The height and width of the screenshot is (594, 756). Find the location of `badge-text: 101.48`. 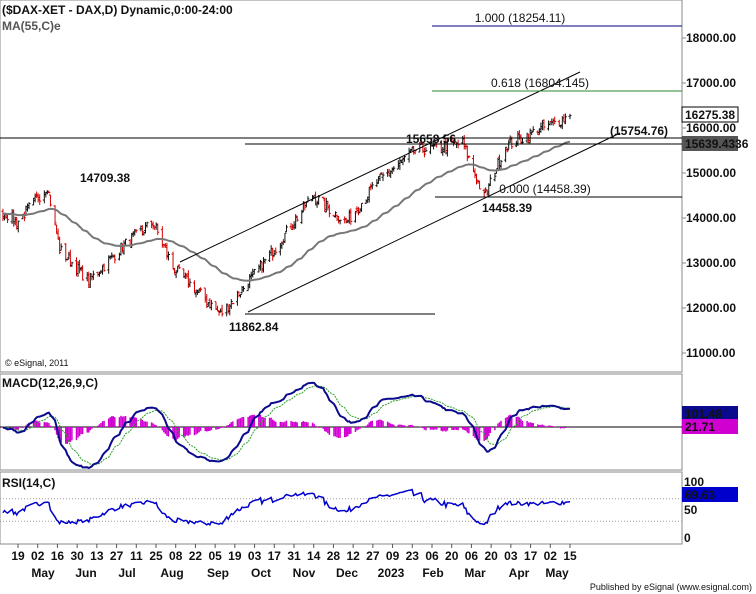

badge-text: 101.48 is located at coordinates (703, 414).